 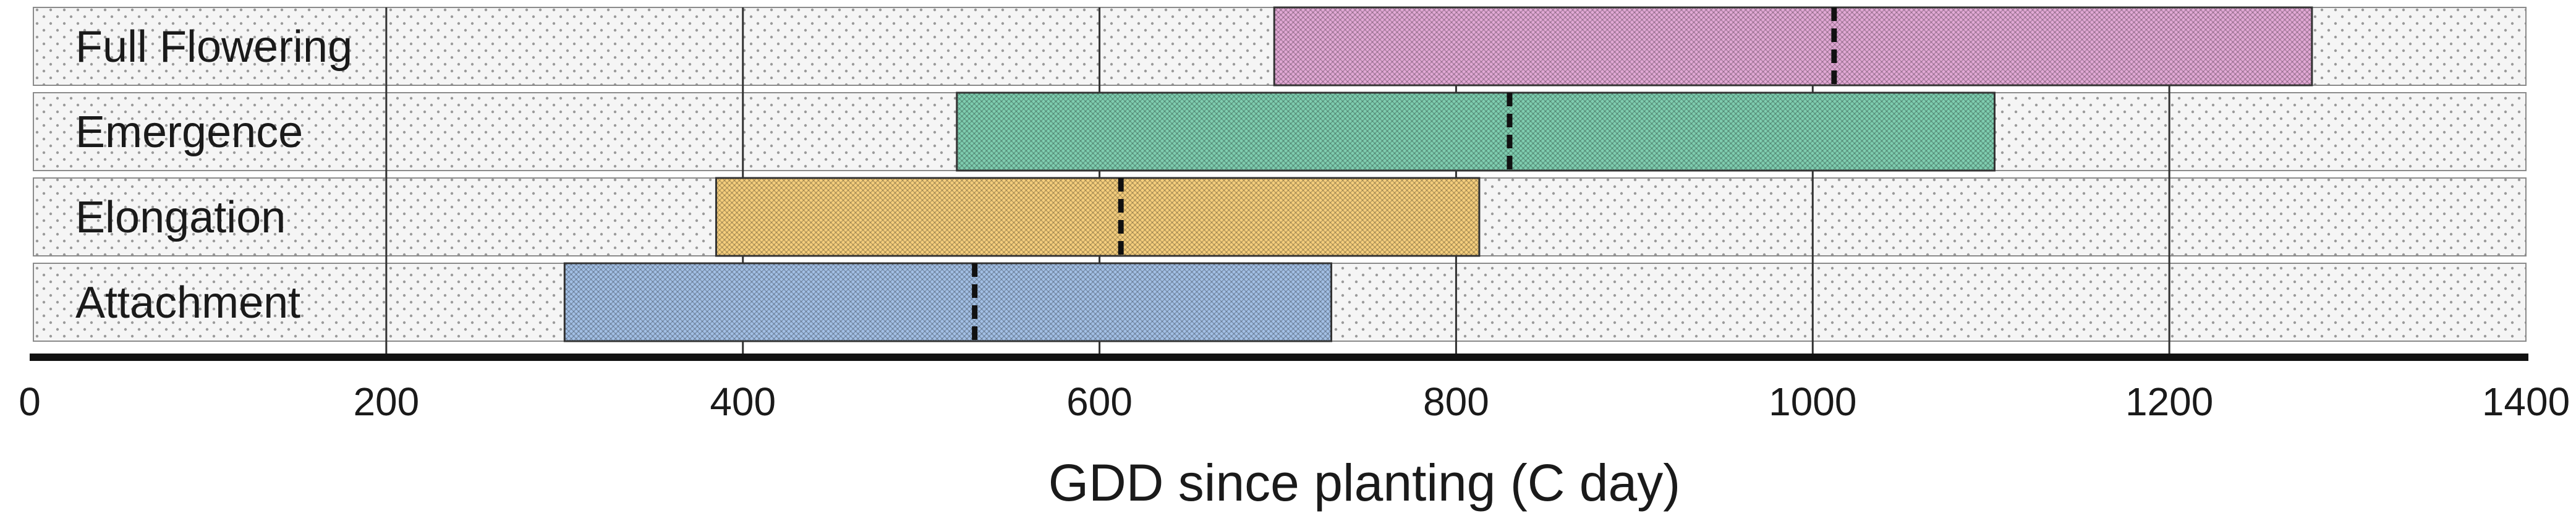 What do you see at coordinates (187, 303) in the screenshot?
I see `row-label: Attachment` at bounding box center [187, 303].